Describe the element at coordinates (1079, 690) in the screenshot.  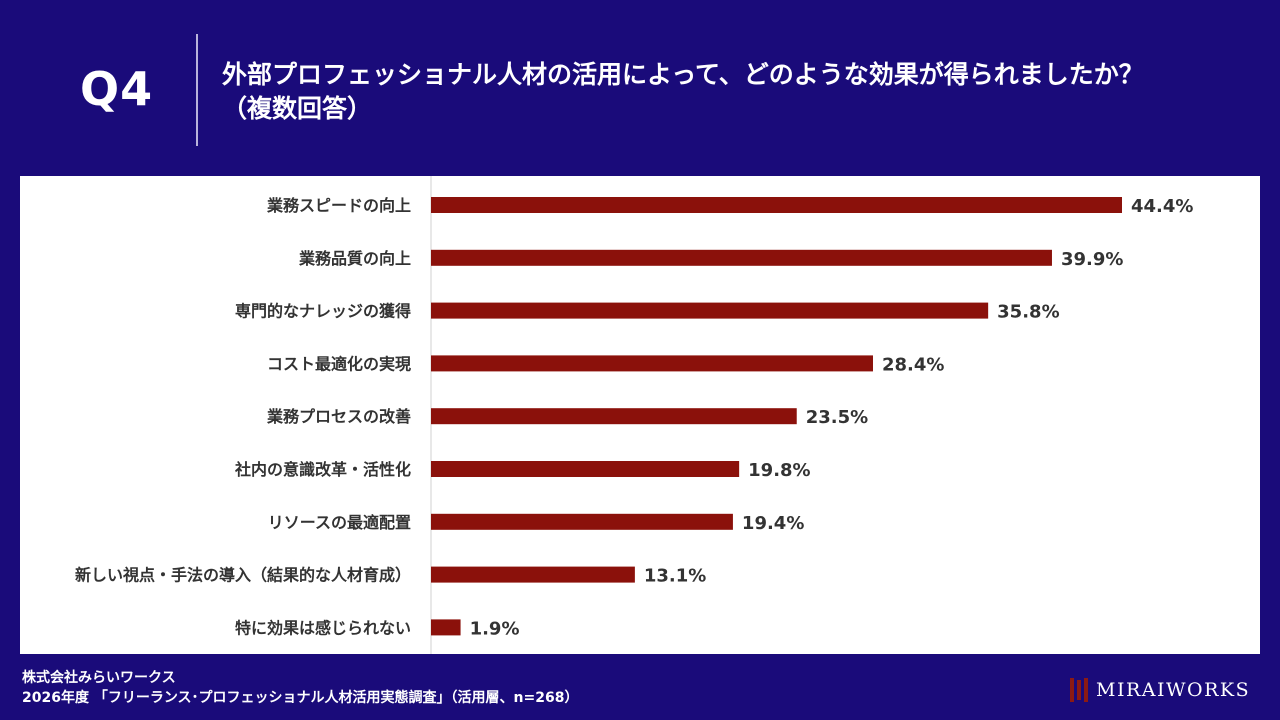
I see `logo-mark-icon` at that location.